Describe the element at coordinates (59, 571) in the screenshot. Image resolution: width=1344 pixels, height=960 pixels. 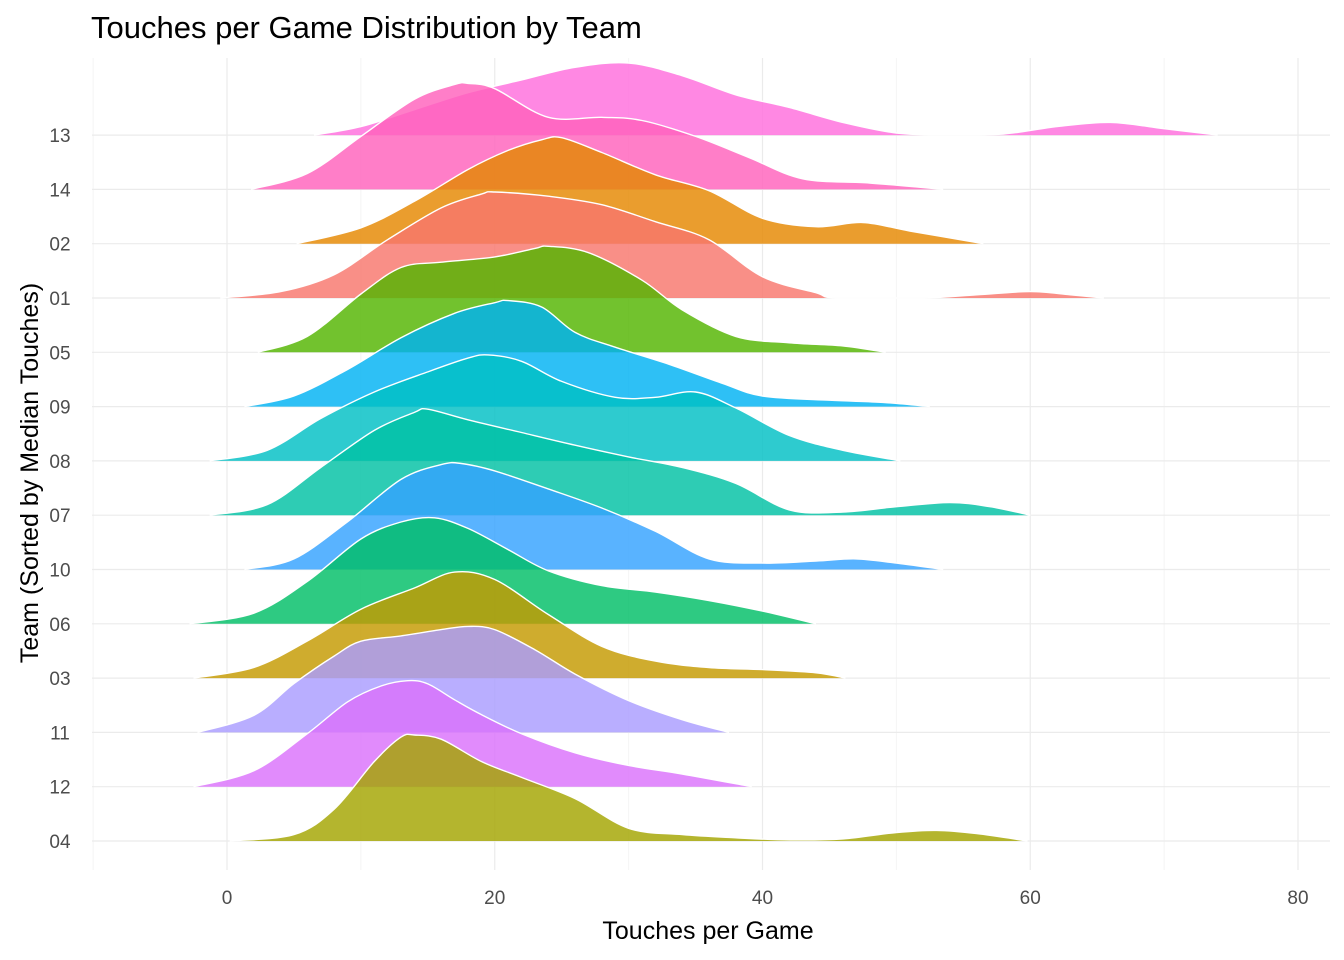
I see `y-tick-label-10: 10` at that location.